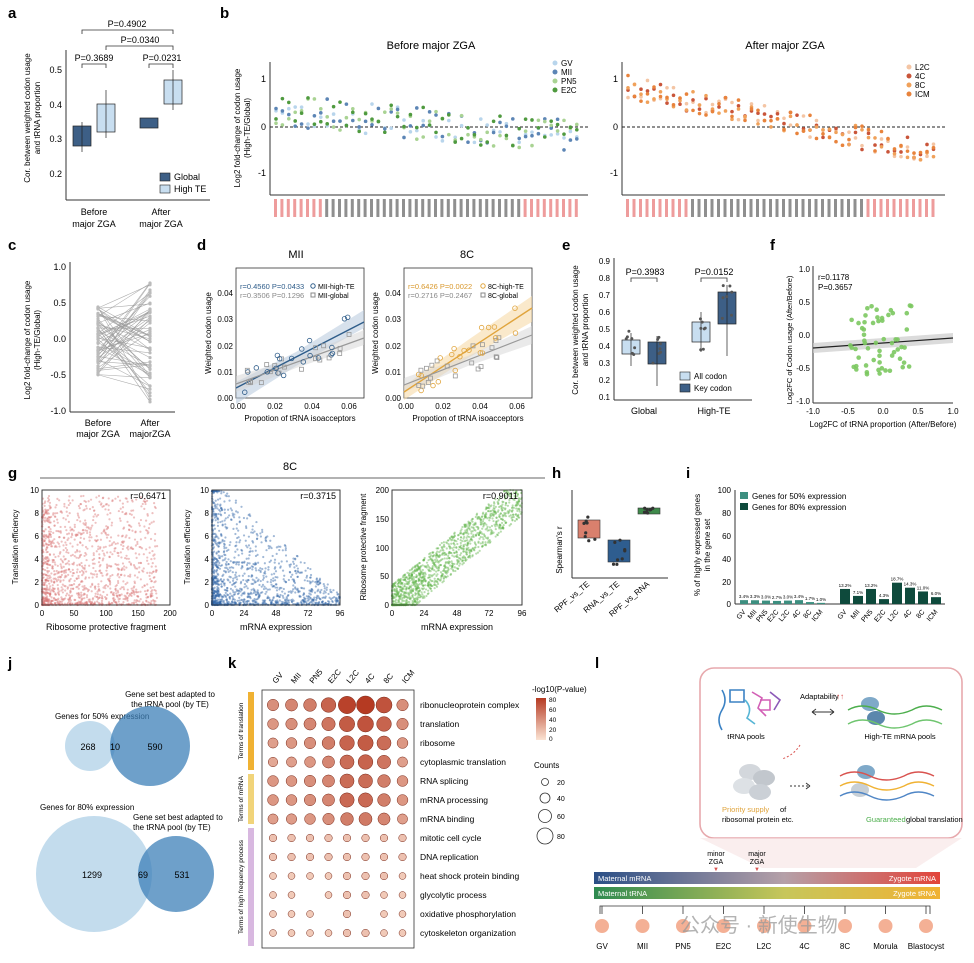  What do you see at coordinates (37, 118) in the screenshot?
I see `a-ylabel-2: and tRNA proportion` at bounding box center [37, 118].